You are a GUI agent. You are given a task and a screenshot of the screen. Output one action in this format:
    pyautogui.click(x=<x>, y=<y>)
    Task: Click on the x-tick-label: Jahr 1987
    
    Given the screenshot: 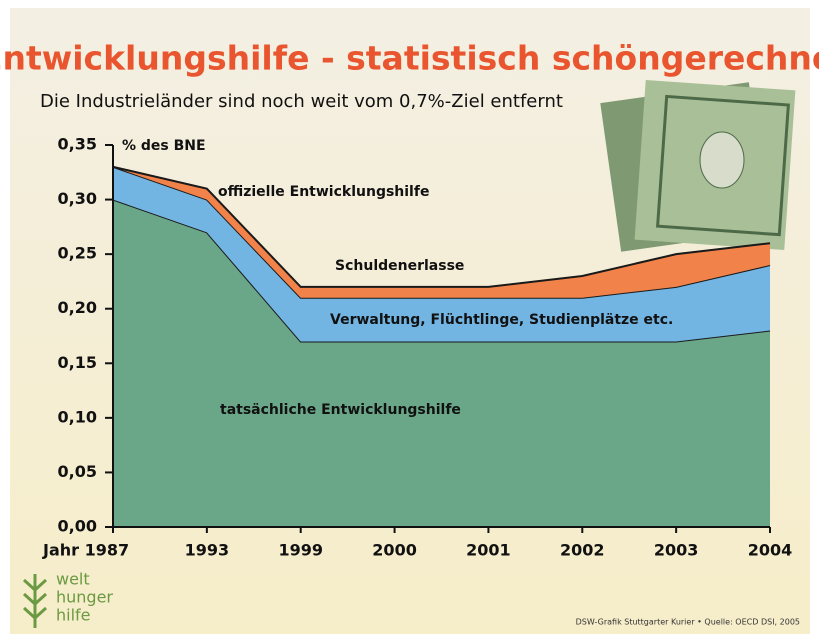 What is the action you would take?
    pyautogui.click(x=85, y=550)
    